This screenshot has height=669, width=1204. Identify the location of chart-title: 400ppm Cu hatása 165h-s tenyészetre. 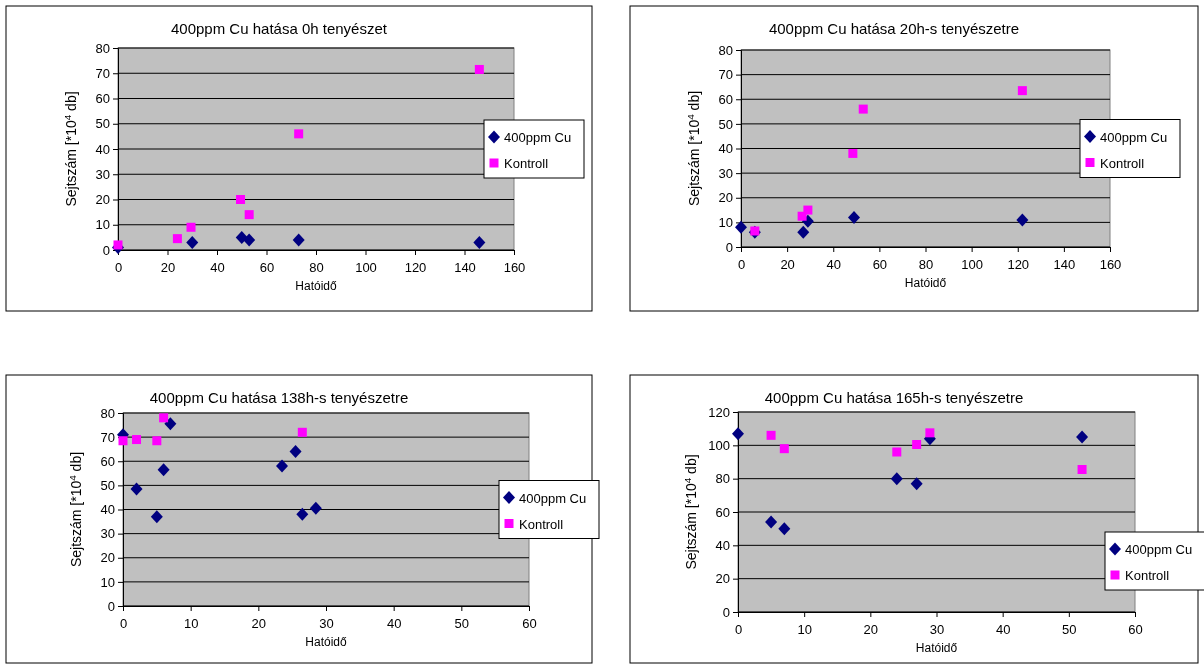
(894, 397).